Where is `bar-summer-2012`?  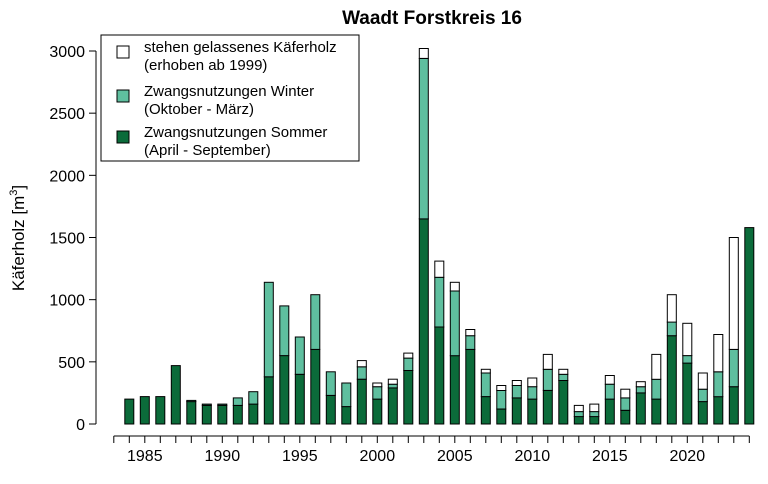 bar-summer-2012 is located at coordinates (563, 402).